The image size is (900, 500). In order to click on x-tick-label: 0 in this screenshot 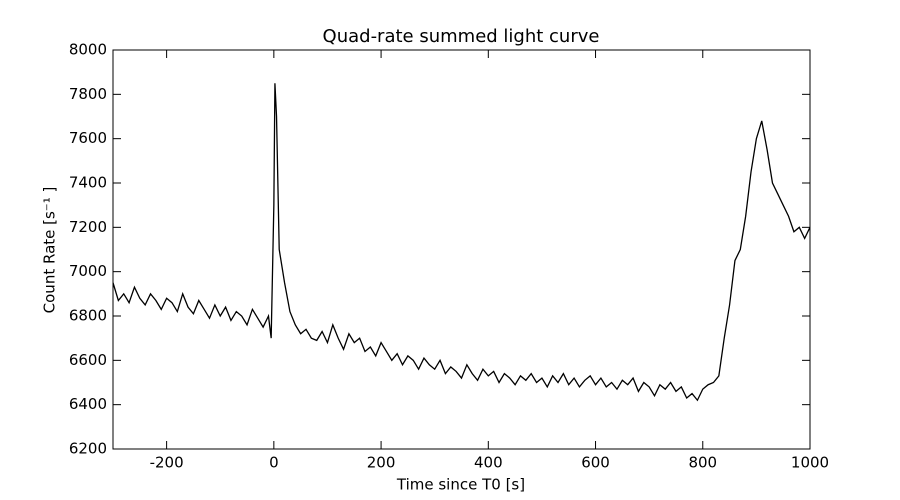, I will do `click(274, 463)`.